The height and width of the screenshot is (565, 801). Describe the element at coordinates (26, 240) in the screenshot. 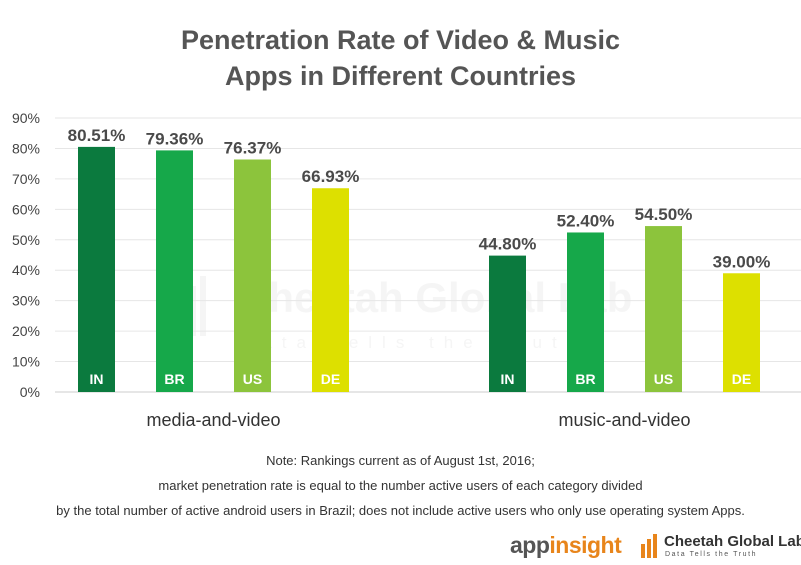

I see `y-tick-label: 50%` at that location.